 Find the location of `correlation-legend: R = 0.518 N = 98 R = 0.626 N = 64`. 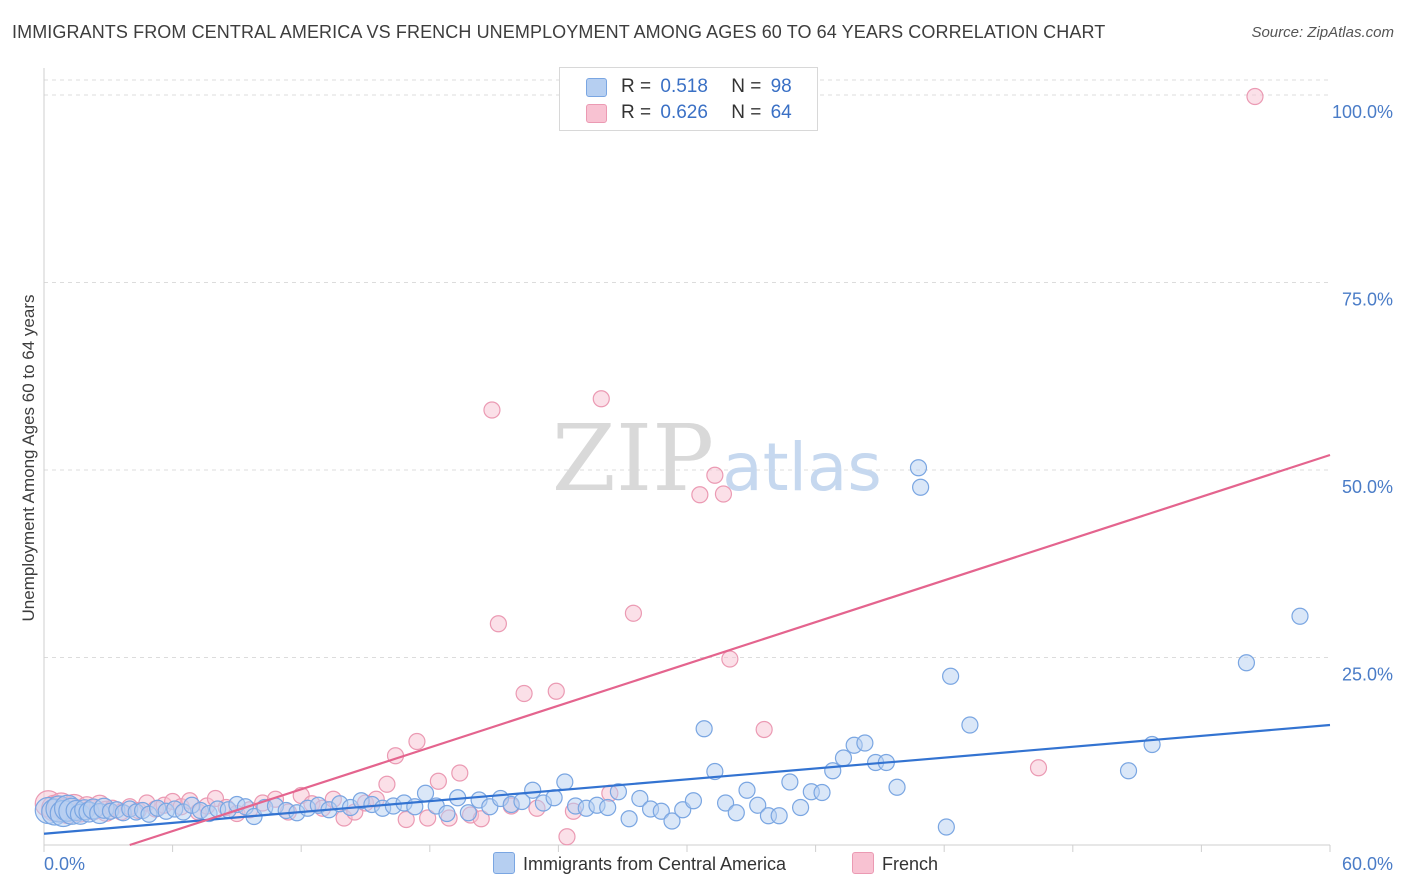

correlation-legend: R = 0.518 N = 98 R = 0.626 N = 64 is located at coordinates (688, 99).